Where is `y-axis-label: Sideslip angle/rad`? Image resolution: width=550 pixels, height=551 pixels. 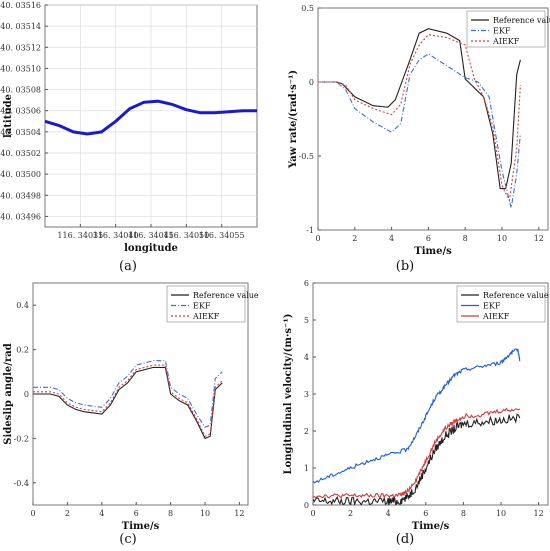
y-axis-label: Sideslip angle/rad is located at coordinates (8, 393).